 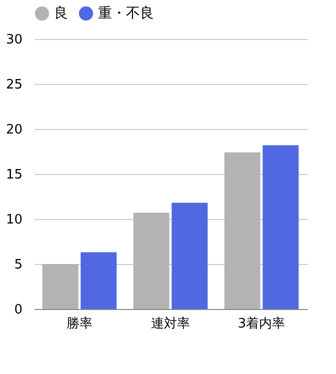 I want to click on y-tick-label: 5, so click(x=18, y=265).